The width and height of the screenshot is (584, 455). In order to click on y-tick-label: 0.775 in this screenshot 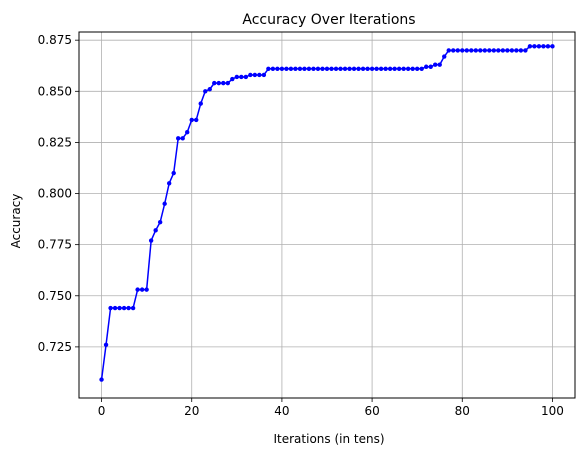, I will do `click(55, 245)`.